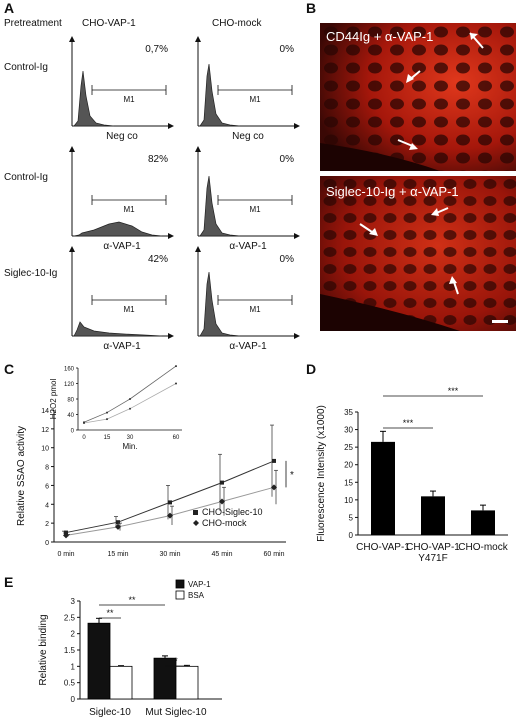 The width and height of the screenshot is (520, 721). I want to click on micrograph-top-image, so click(418, 97).